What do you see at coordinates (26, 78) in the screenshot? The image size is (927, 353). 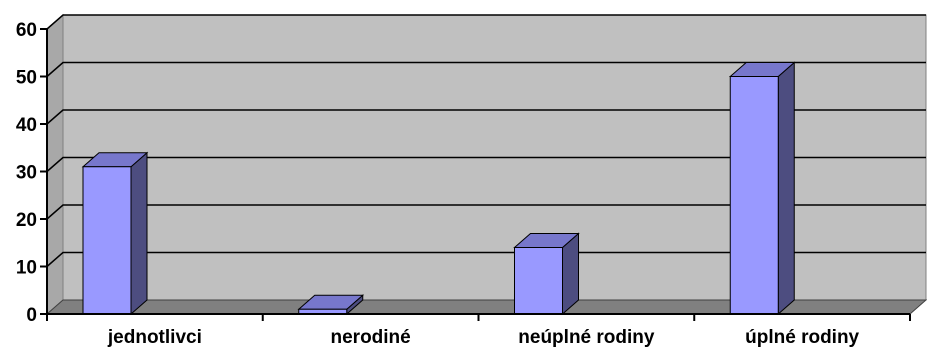 I see `y-tick-label: 50` at bounding box center [26, 78].